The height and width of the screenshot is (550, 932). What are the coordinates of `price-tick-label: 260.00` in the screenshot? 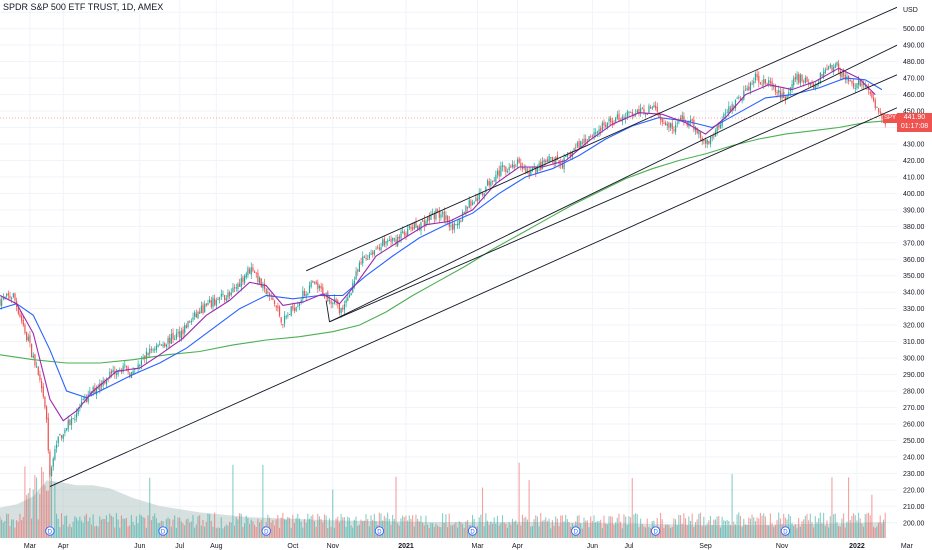 It's located at (914, 424).